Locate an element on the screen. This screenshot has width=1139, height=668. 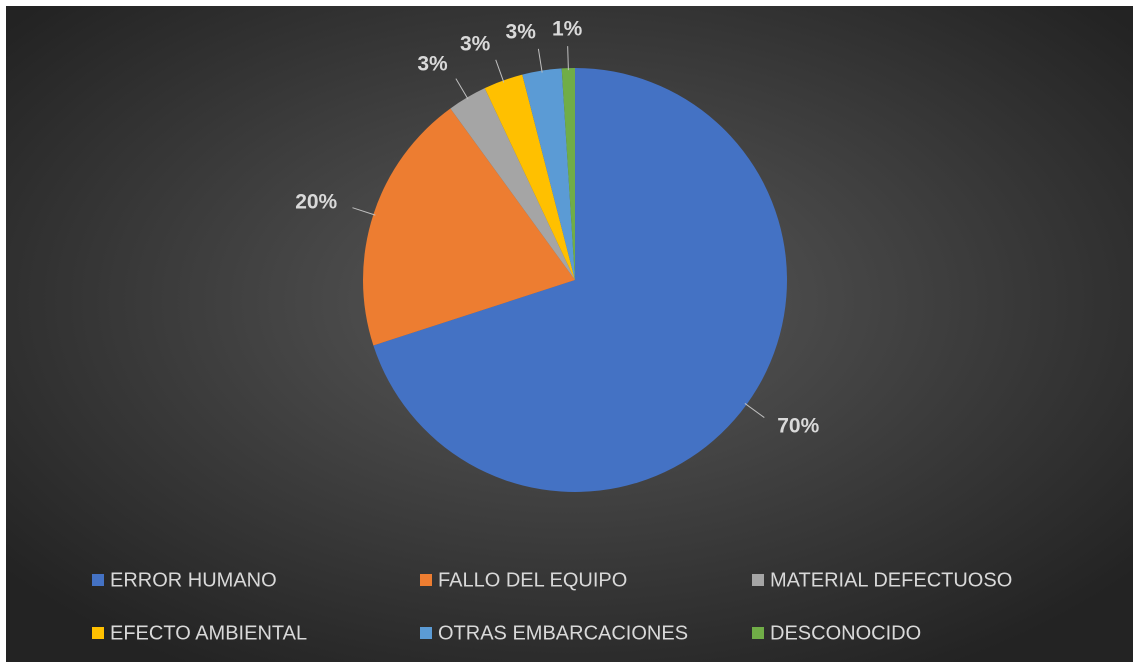
legend-label: FALLO DEL EQUIPO is located at coordinates (532, 580).